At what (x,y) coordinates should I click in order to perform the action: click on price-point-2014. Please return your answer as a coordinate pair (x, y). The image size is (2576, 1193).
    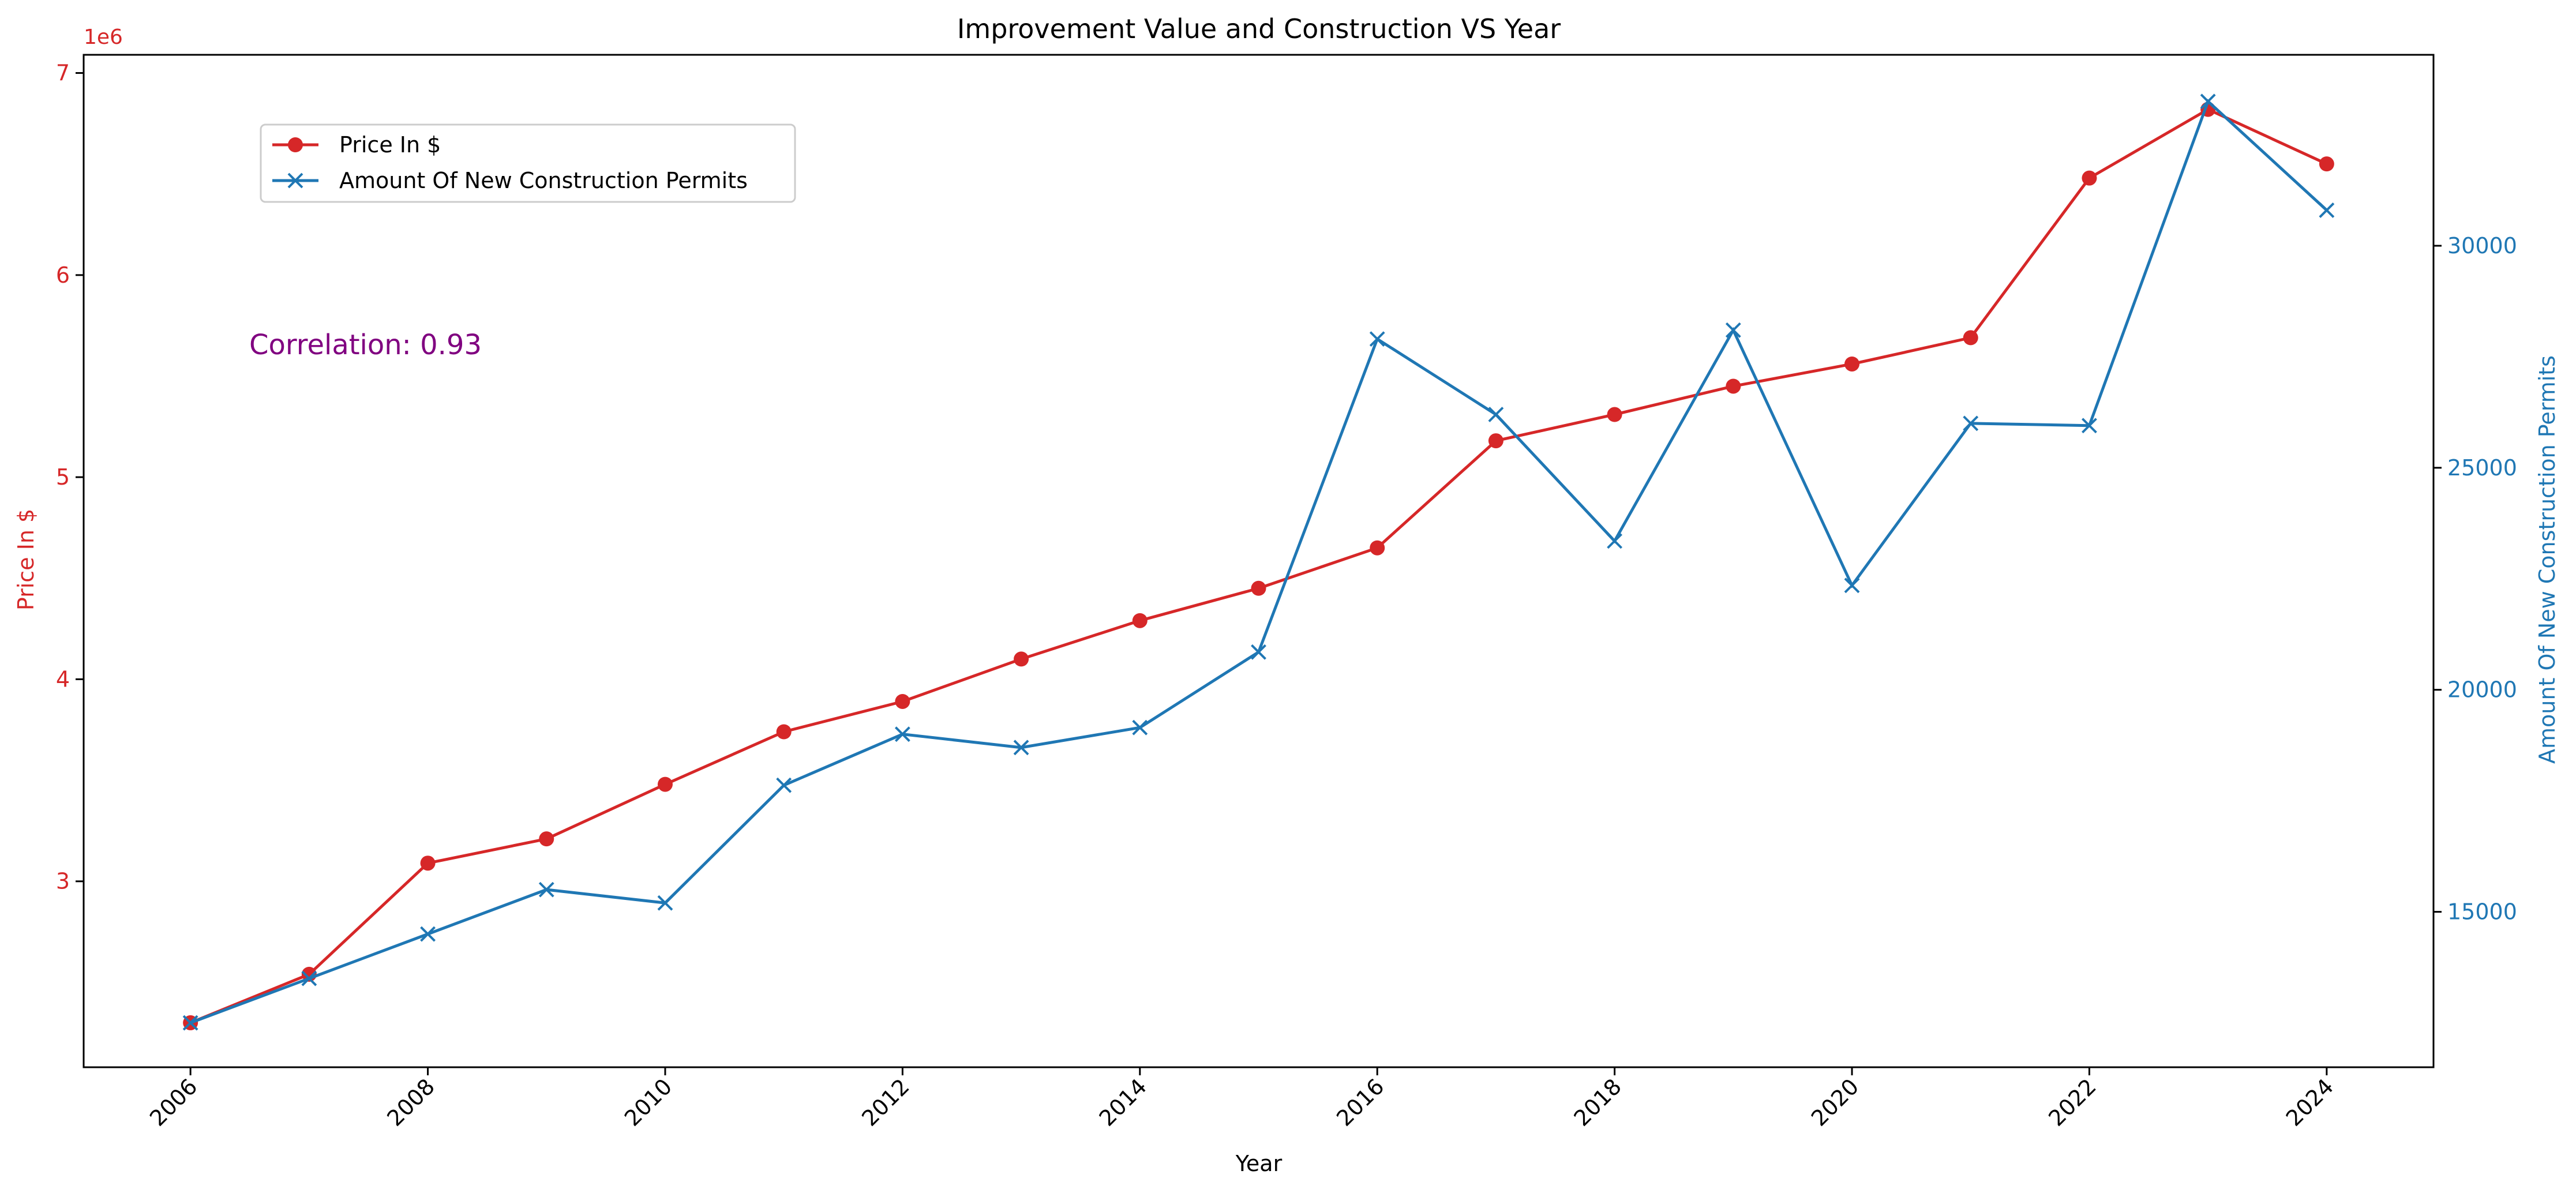
    Looking at the image, I should click on (1140, 620).